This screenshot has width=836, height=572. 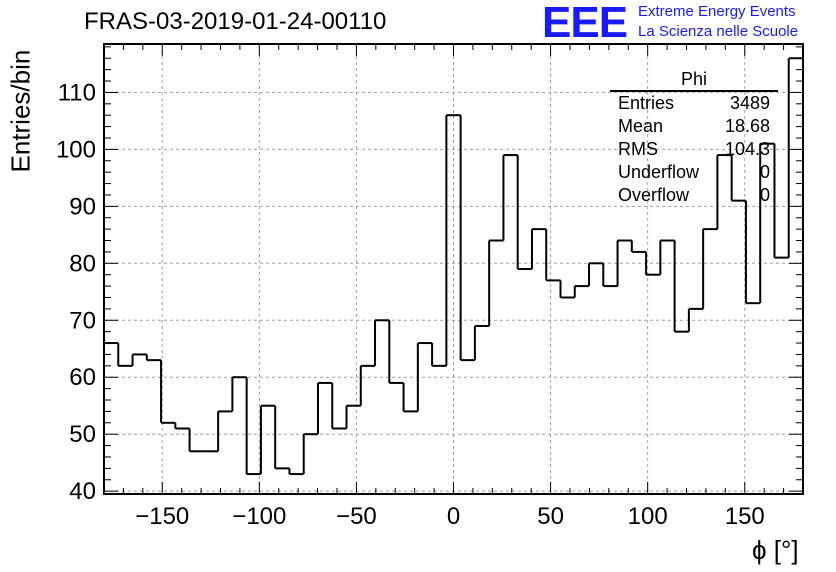 I want to click on x-tick-label: 50, so click(x=550, y=516).